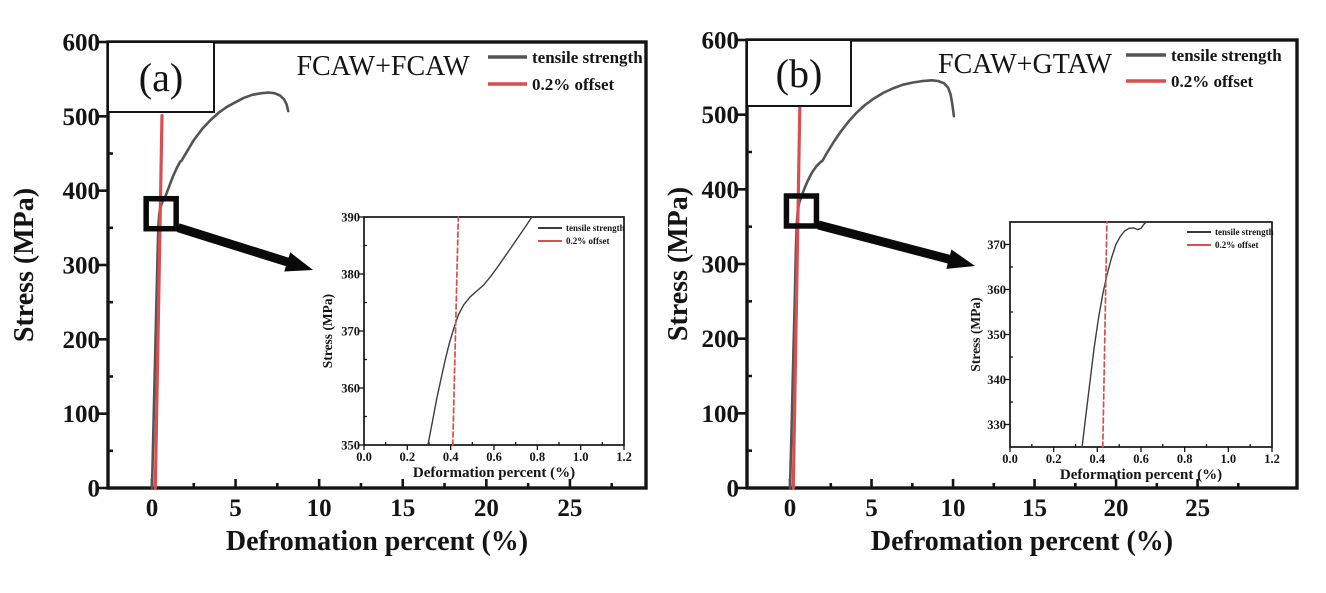  I want to click on y-tick-label: 330, so click(996, 425).